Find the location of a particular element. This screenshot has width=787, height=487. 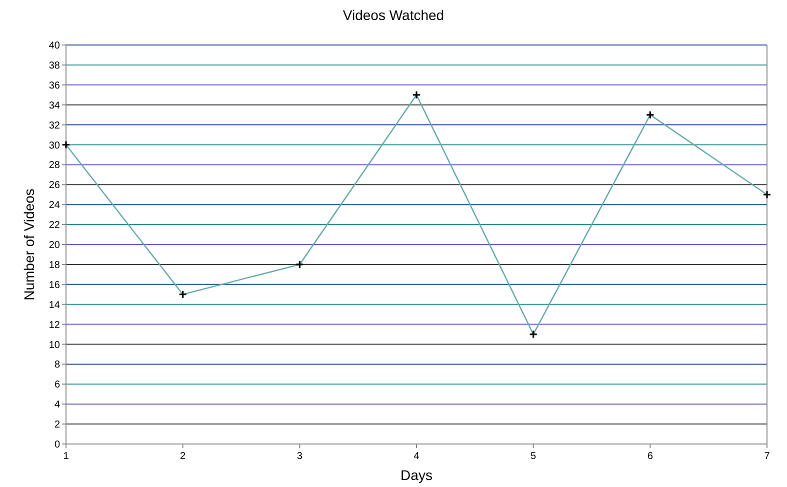

y-tick-label: 10 is located at coordinates (54, 345).